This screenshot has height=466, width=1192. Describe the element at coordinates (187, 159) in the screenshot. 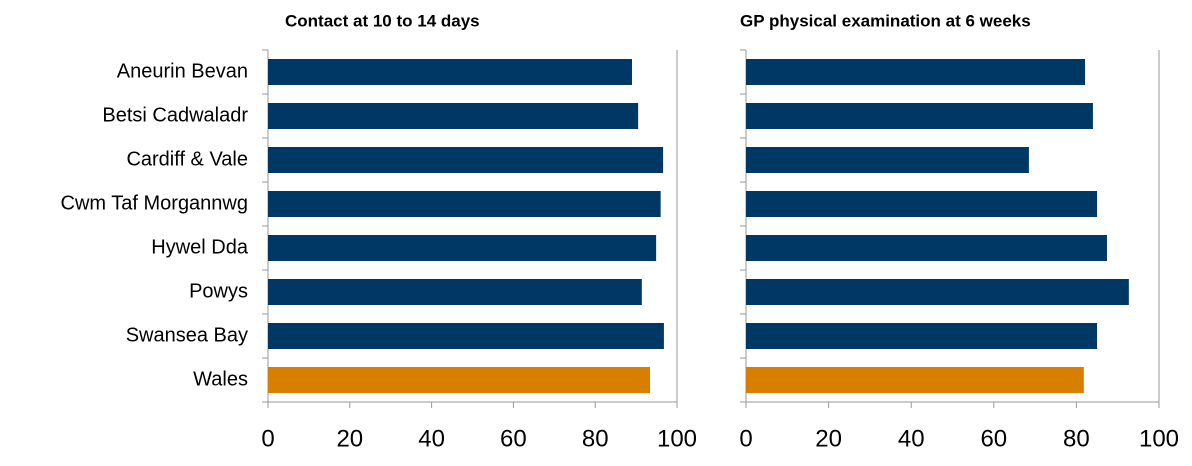

I see `y-tick-label: Cardiff & Vale` at that location.